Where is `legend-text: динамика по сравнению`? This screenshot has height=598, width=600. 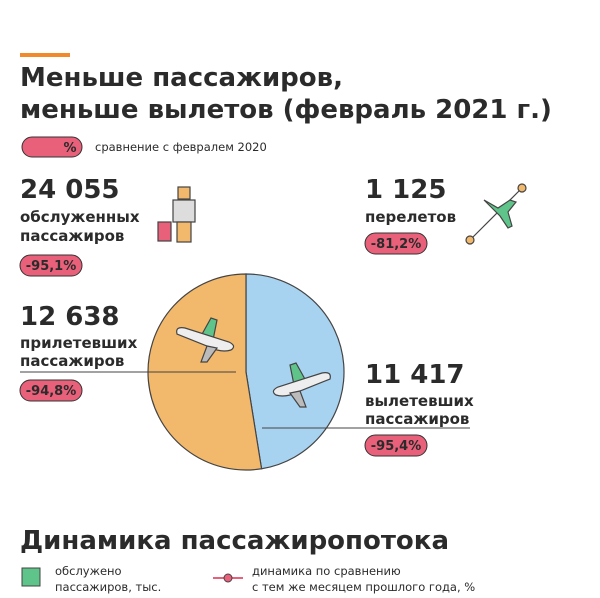 legend-text: динамика по сравнению is located at coordinates (326, 571).